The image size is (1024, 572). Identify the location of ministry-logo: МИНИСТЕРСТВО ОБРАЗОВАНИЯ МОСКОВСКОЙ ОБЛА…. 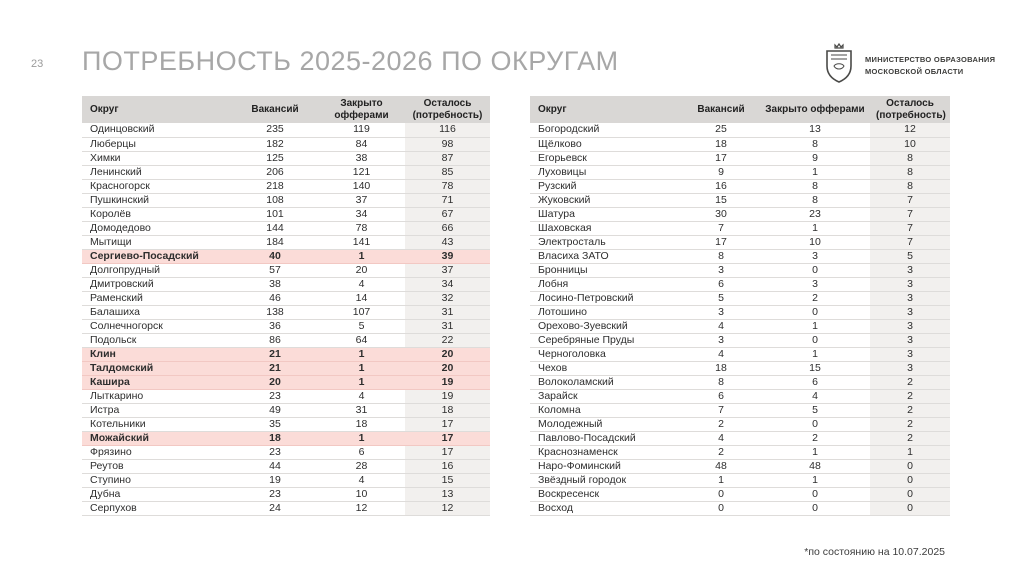
(908, 65).